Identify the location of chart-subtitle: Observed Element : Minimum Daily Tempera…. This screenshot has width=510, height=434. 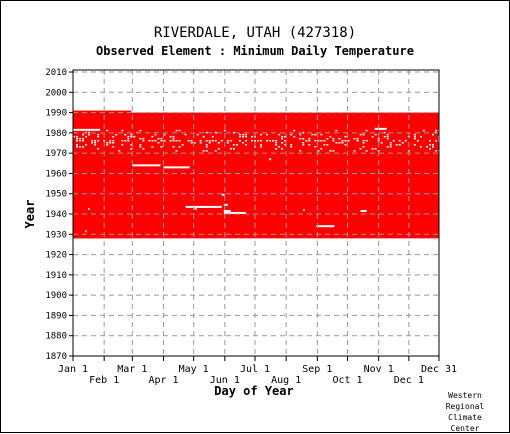
(255, 51).